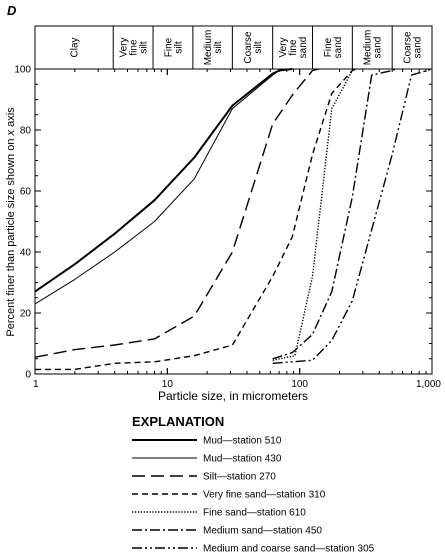  Describe the element at coordinates (134, 47) in the screenshot. I see `size-class-label: Veryfinesilt` at that location.